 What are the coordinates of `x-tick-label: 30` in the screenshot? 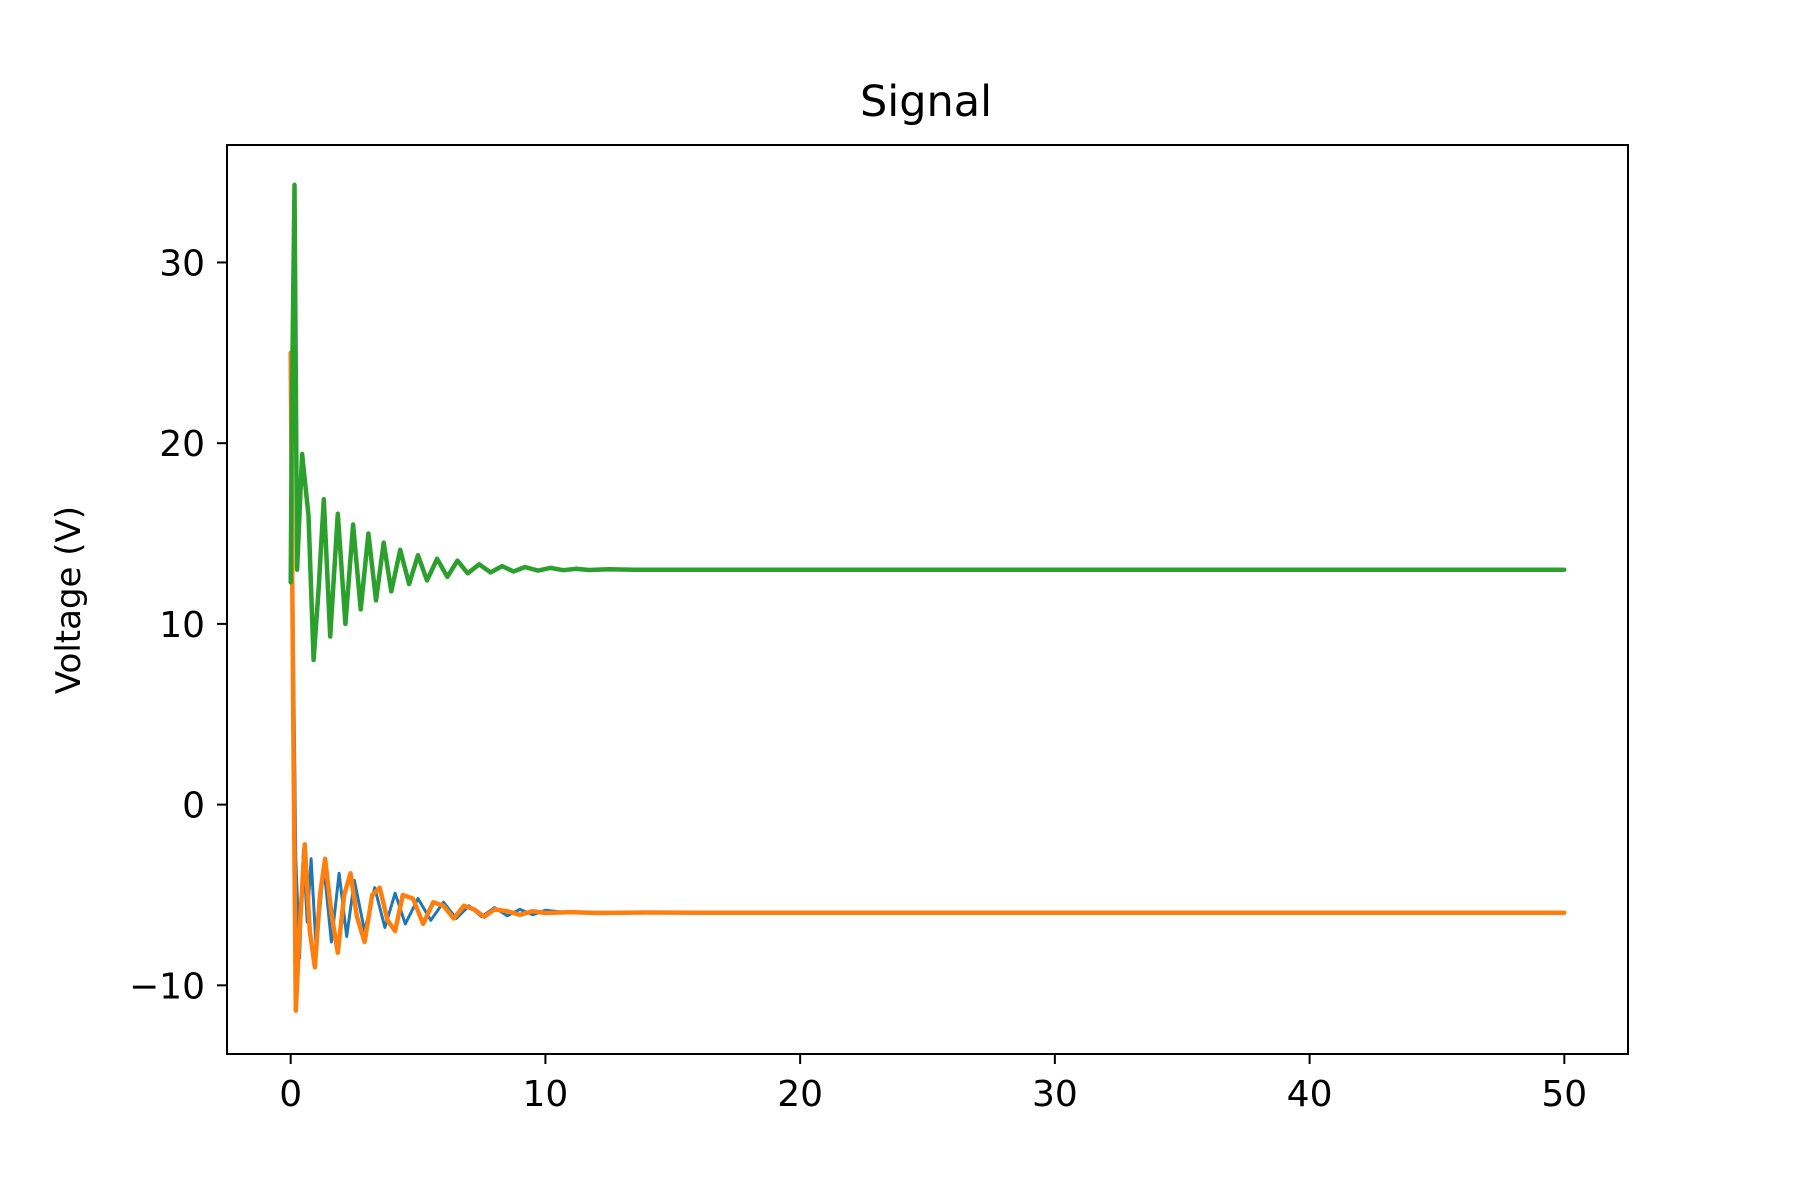 It's located at (1055, 1094).